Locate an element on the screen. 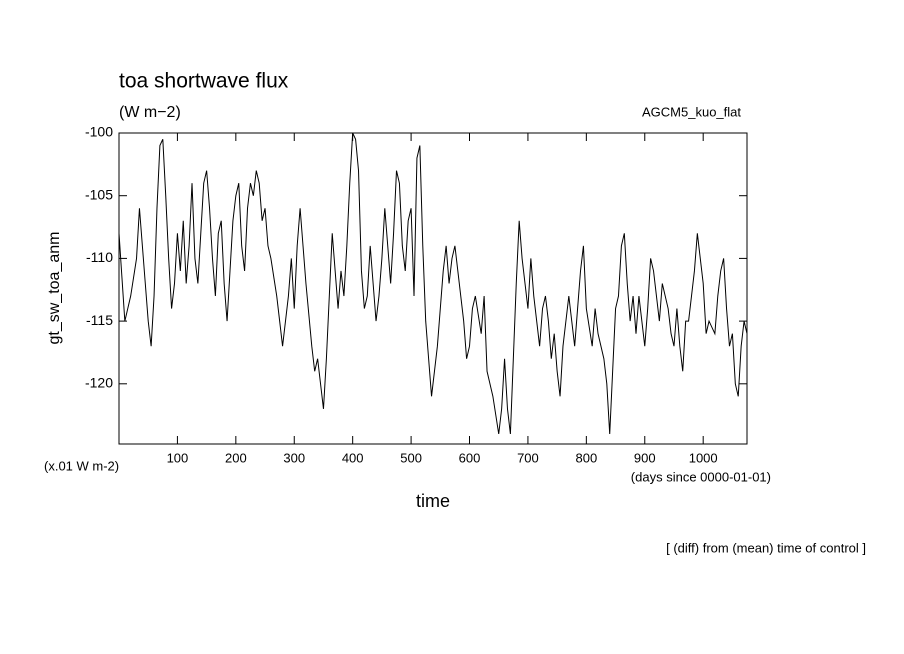 This screenshot has height=654, width=904. y-axis-label: gt_sw_toa_anm is located at coordinates (54, 288).